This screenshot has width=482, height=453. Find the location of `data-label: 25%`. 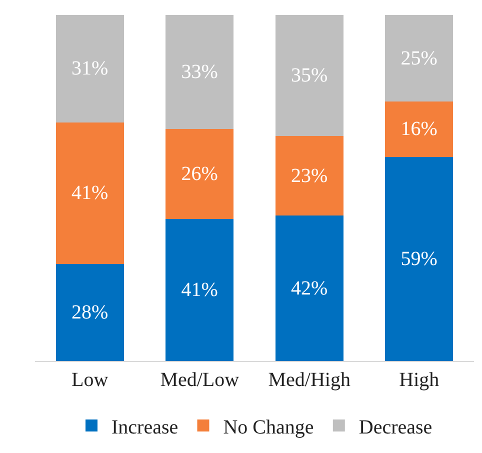

data-label: 25% is located at coordinates (419, 58).